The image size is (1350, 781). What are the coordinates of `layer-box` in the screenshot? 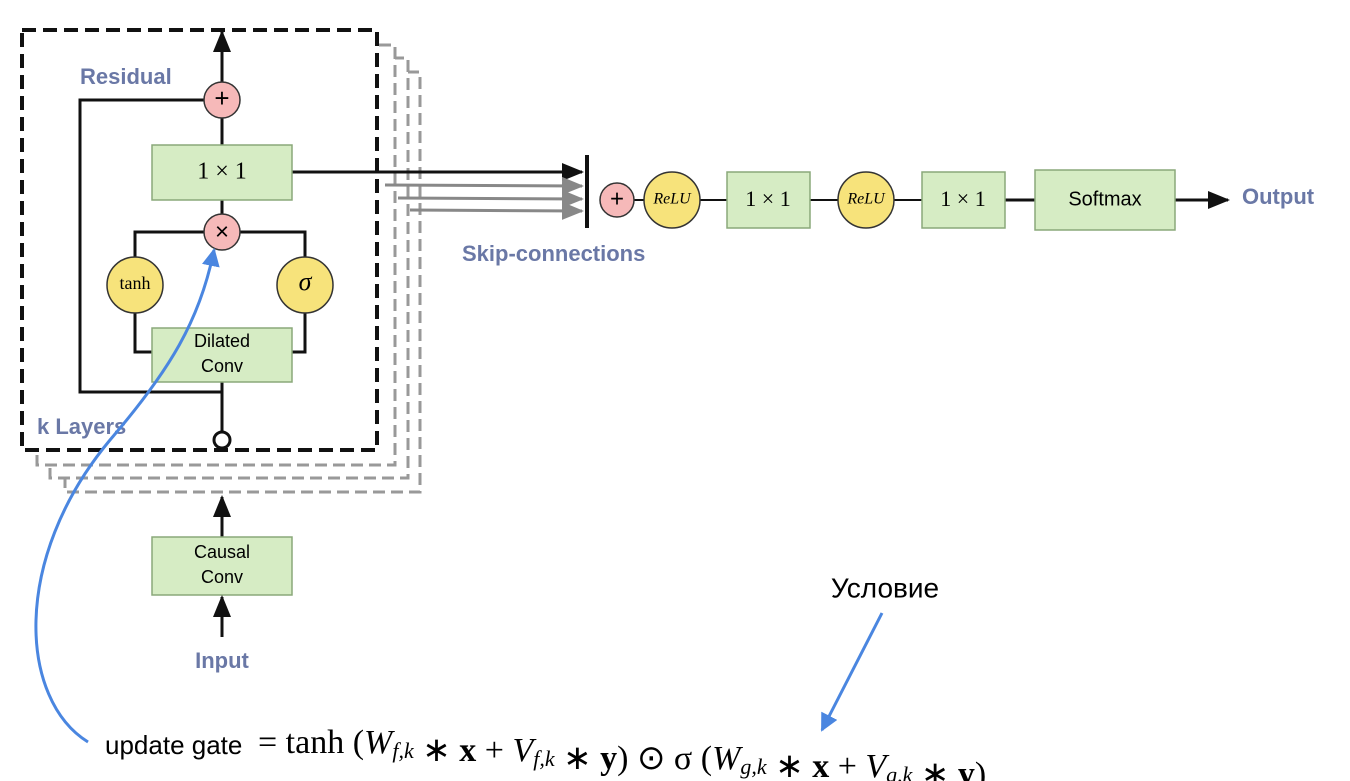 It's located at (199, 240).